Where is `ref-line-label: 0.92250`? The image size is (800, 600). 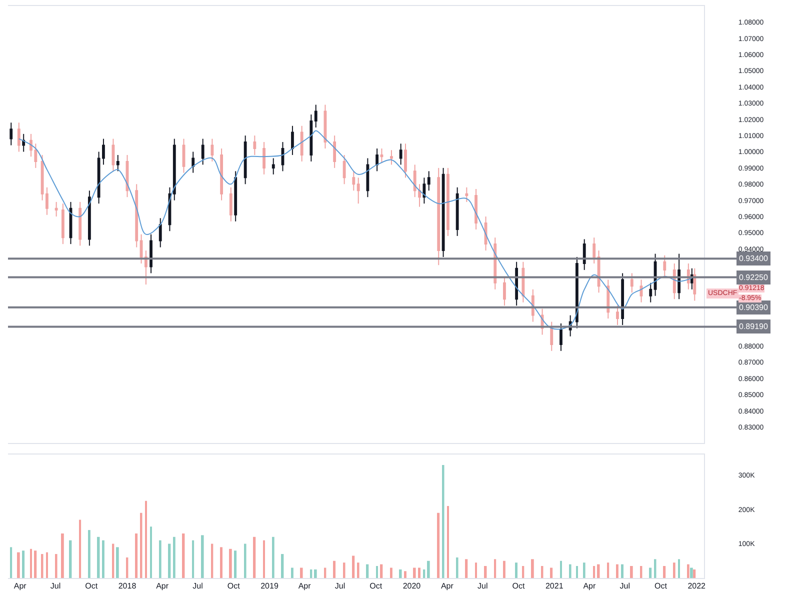 ref-line-label: 0.92250 is located at coordinates (753, 277).